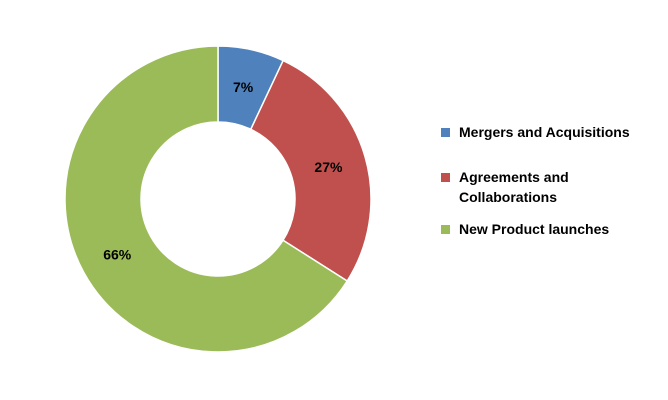  Describe the element at coordinates (328, 167) in the screenshot. I see `data-label: 27%` at that location.